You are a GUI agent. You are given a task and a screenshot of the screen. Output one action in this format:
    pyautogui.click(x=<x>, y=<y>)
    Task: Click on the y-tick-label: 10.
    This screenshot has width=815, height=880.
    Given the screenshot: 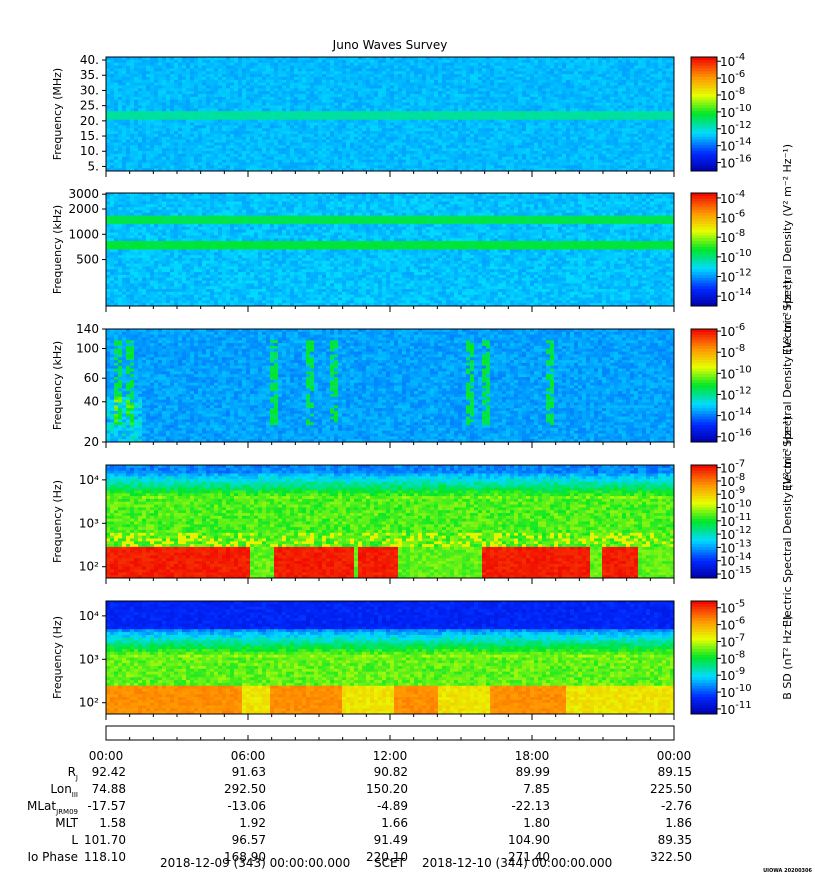 What is the action you would take?
    pyautogui.click(x=89, y=151)
    